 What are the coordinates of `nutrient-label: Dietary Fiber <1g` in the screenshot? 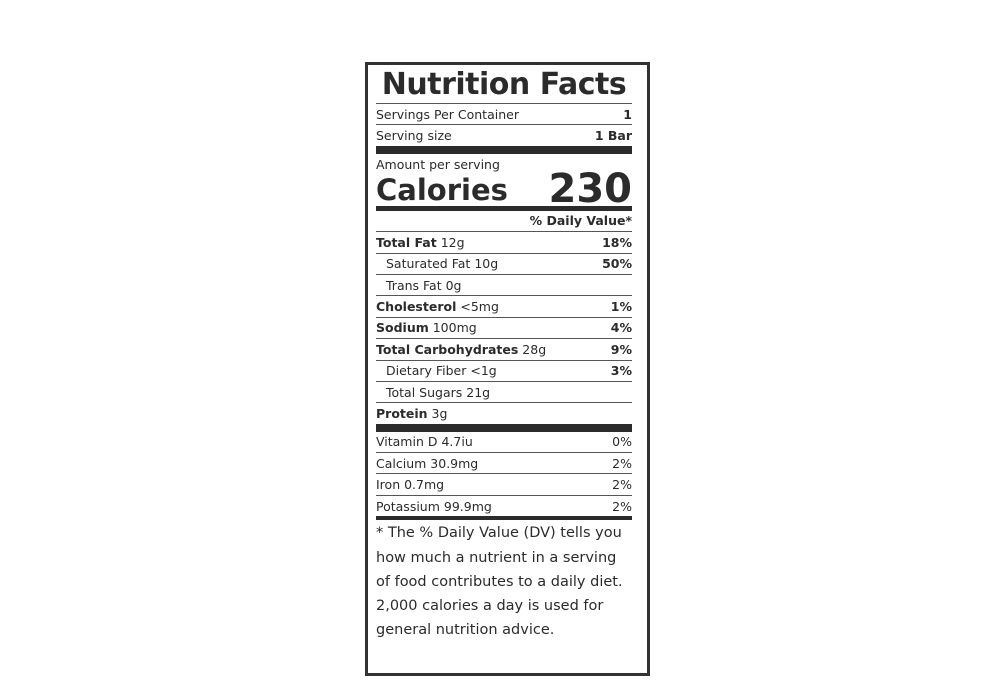 It's located at (436, 370).